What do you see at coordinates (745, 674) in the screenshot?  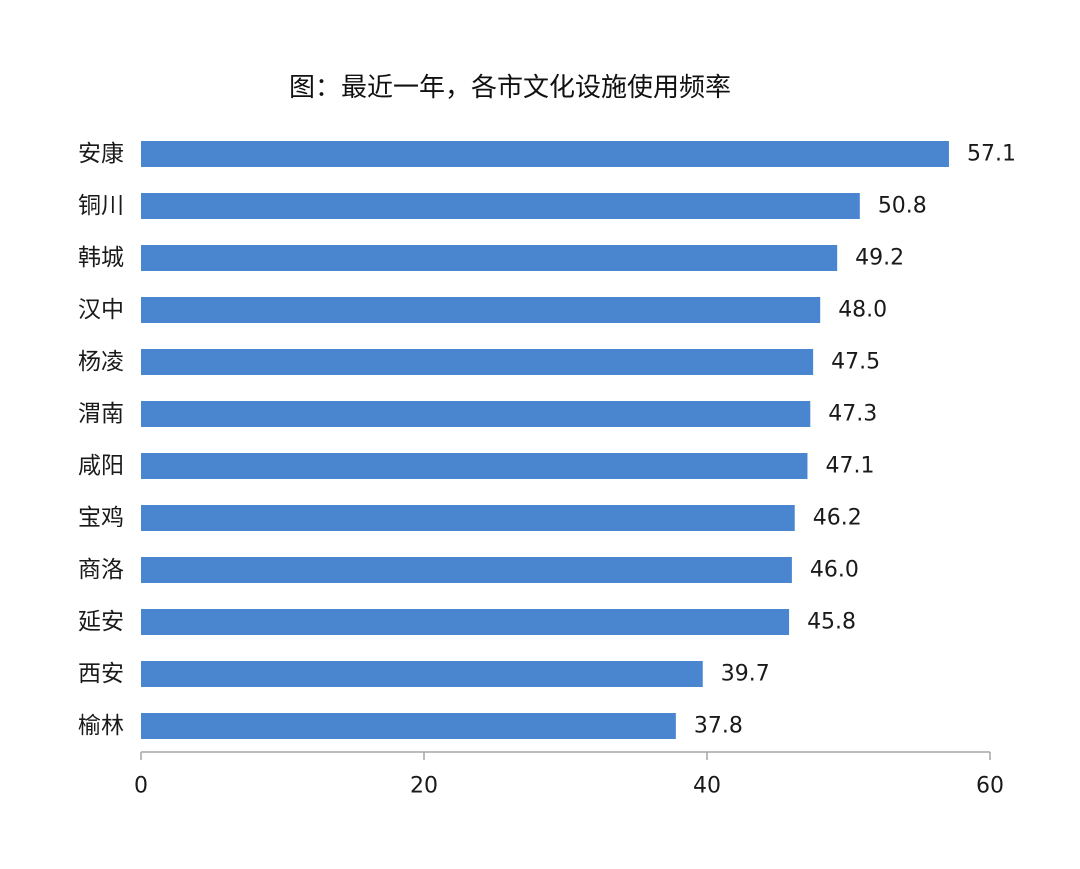 I see `data-label: 39.7` at bounding box center [745, 674].